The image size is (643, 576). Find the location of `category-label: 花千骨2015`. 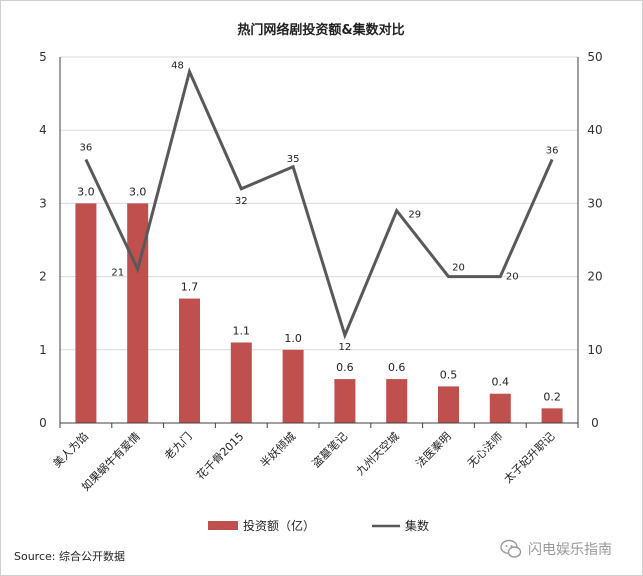

category-label: 花千骨2015 is located at coordinates (220, 456).